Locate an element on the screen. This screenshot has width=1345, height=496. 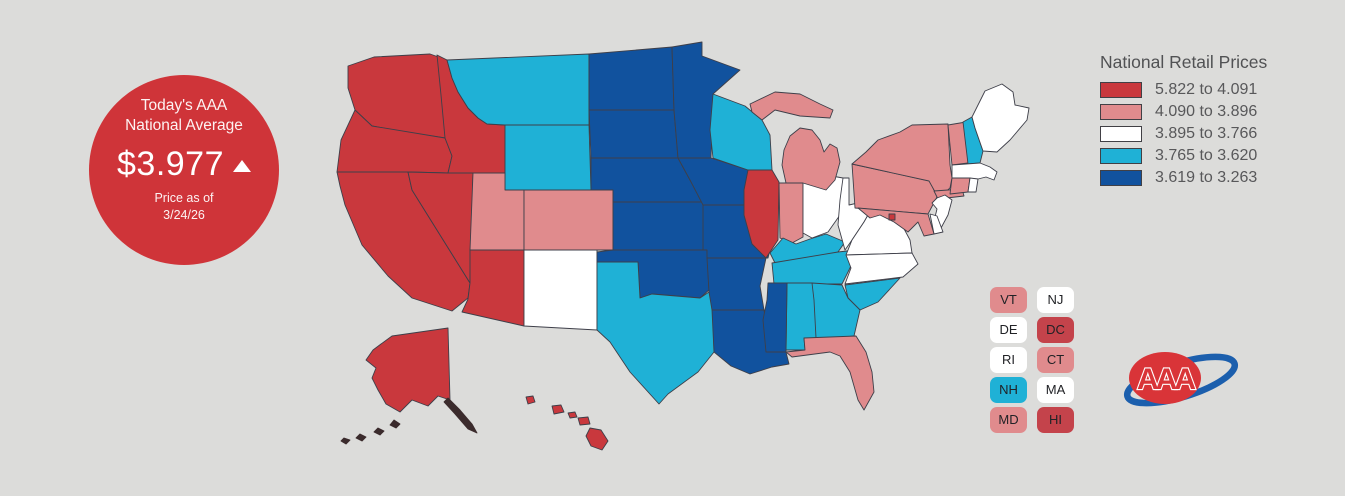
state-MI is located at coordinates (811, 159).